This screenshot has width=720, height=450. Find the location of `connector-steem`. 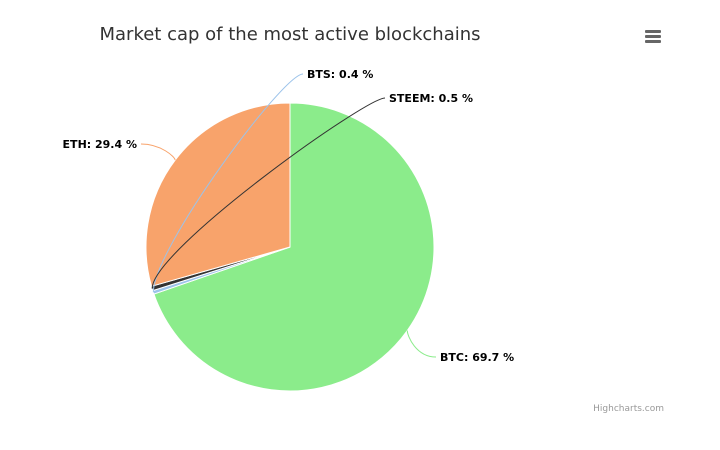

connector-steem is located at coordinates (268, 193).